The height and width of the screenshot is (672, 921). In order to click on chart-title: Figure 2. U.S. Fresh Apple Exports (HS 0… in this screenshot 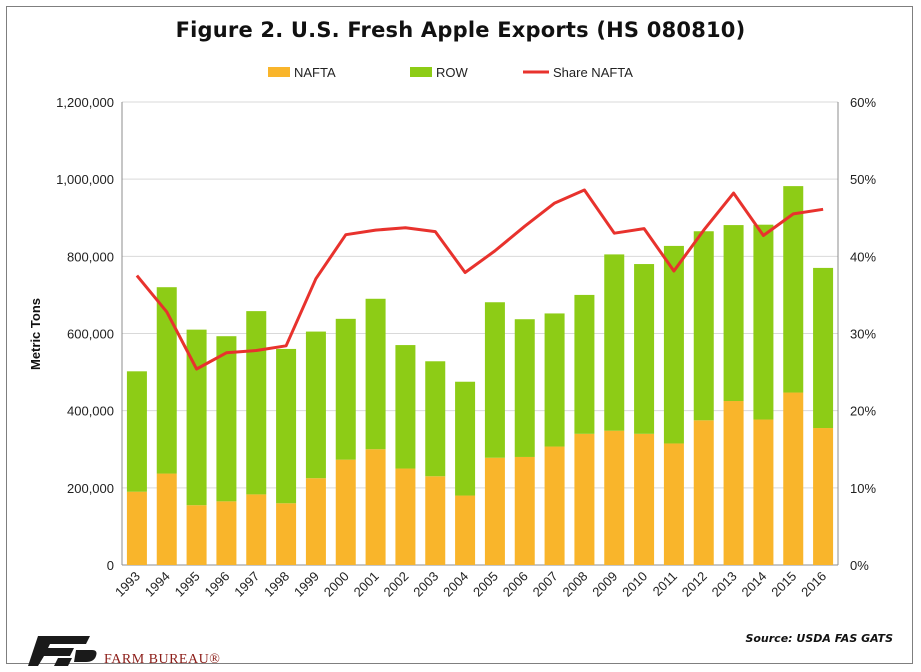, I will do `click(460, 30)`.